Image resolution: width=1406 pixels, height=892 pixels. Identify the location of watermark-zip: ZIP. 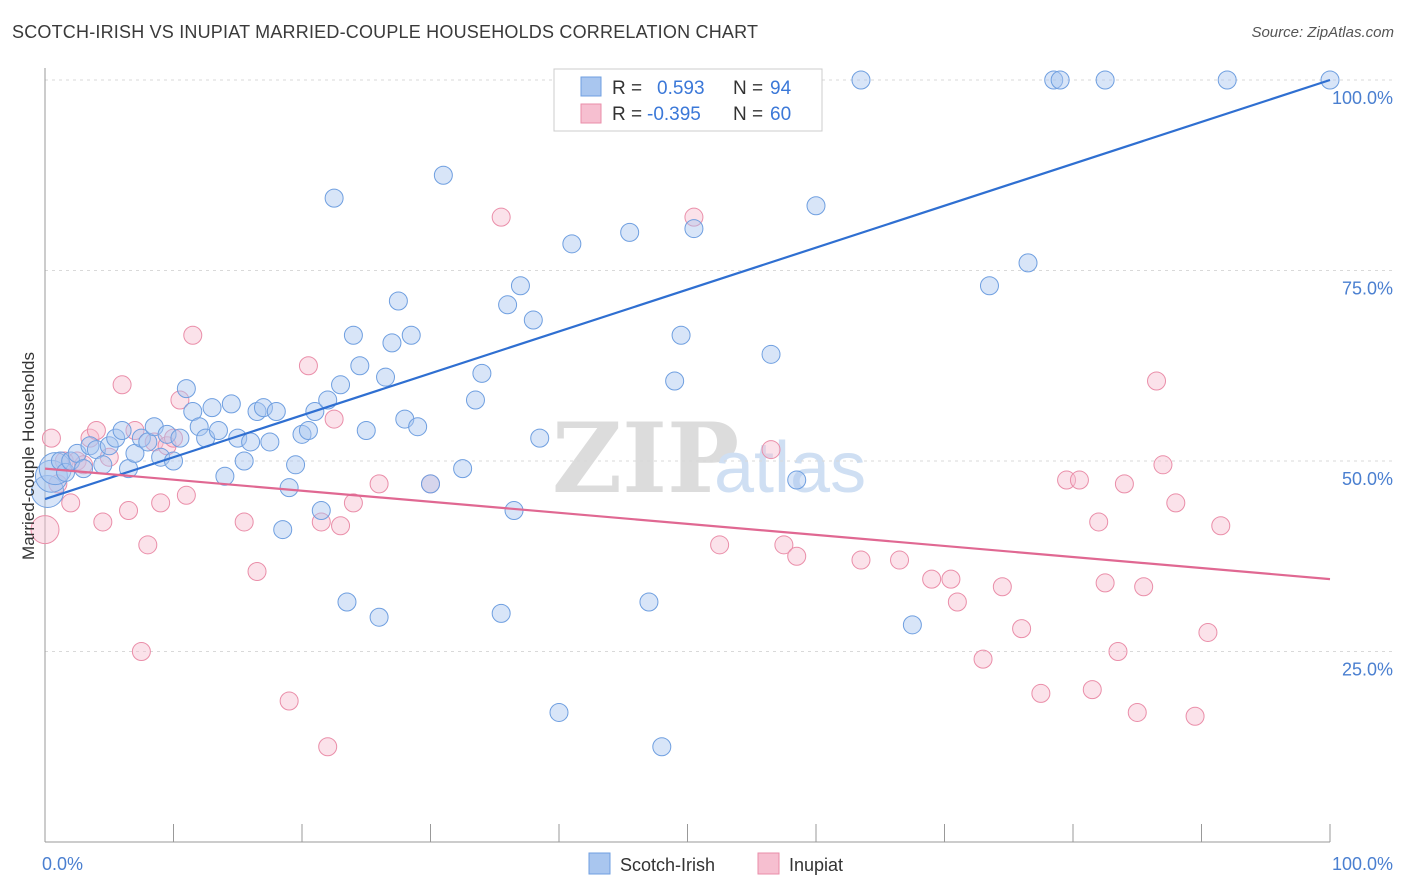
(645, 458).